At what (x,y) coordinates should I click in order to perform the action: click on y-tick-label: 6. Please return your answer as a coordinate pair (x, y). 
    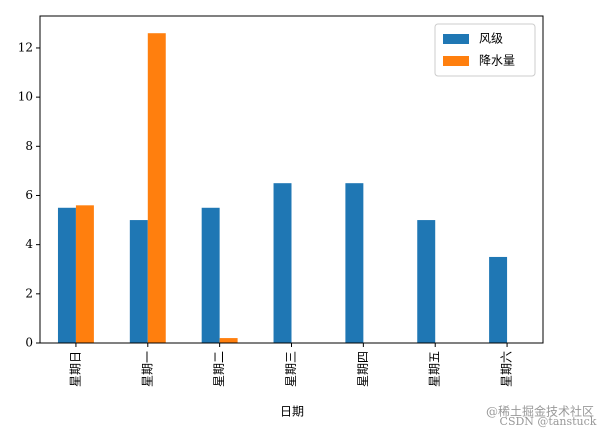
    Looking at the image, I should click on (29, 195).